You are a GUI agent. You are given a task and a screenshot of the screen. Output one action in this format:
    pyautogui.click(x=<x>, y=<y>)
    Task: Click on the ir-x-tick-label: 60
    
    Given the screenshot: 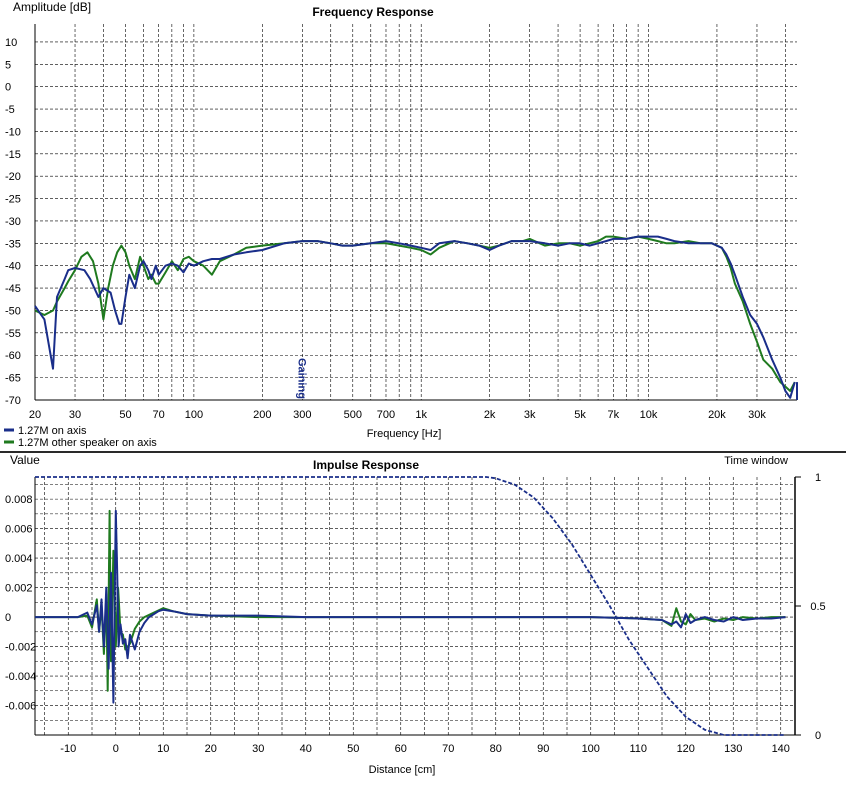 What is the action you would take?
    pyautogui.click(x=401, y=749)
    